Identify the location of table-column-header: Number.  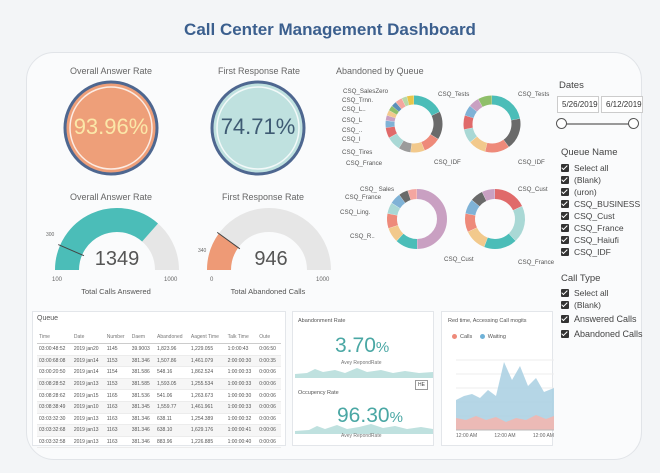
(117, 337).